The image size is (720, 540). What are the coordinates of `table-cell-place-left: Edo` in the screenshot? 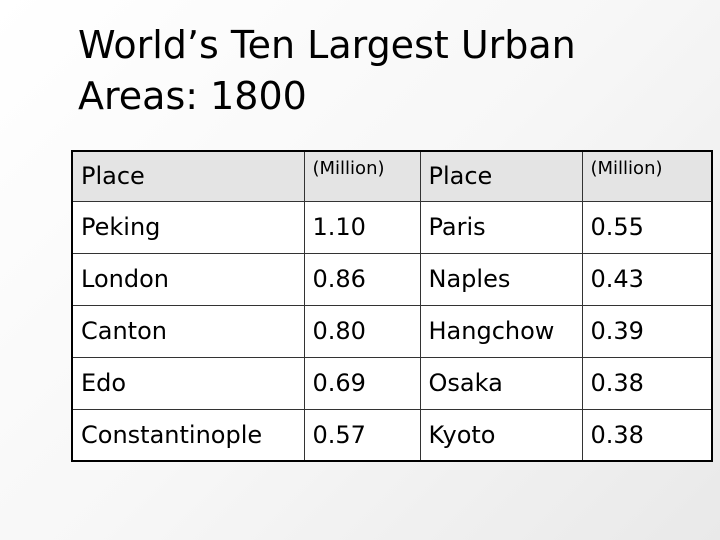 It's located at (188, 383).